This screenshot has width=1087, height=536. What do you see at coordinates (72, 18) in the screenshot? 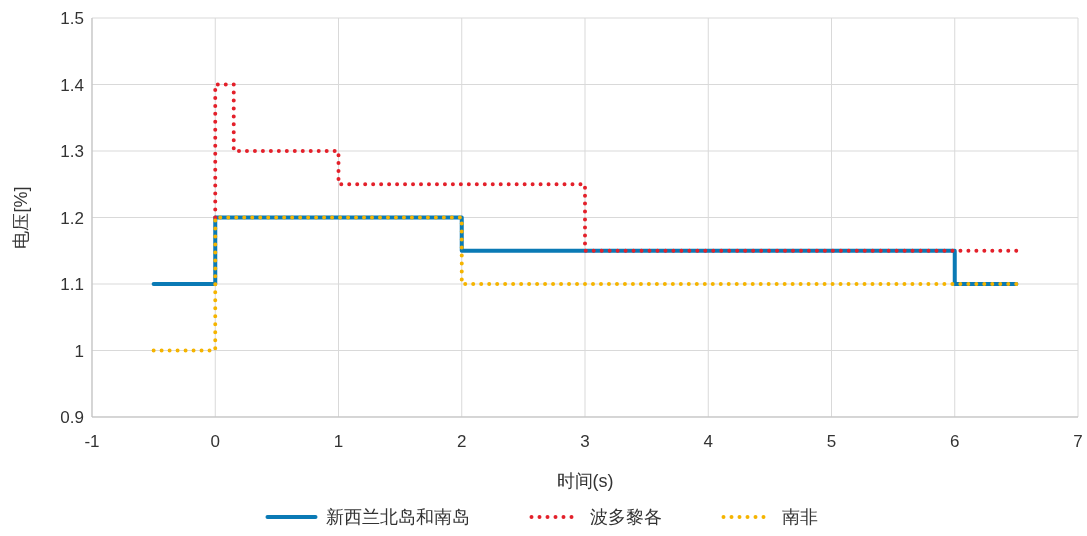
I see `y-tick-label: 1.5` at bounding box center [72, 18].